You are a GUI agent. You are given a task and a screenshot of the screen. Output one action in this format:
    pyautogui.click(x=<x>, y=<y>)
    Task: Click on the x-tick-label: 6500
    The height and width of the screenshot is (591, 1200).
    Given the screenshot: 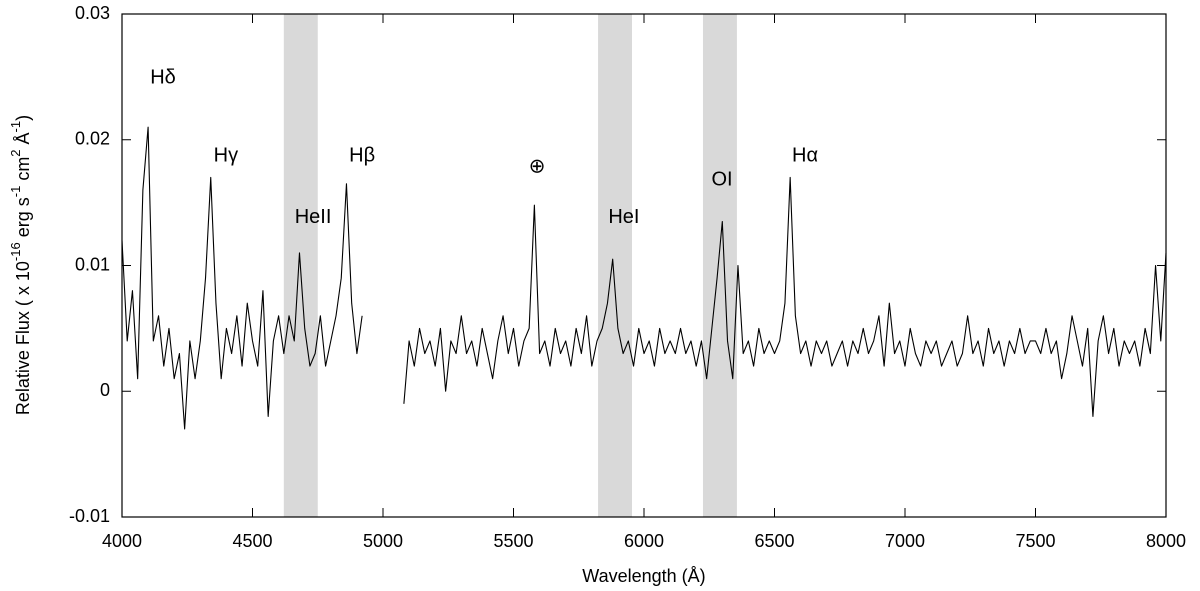 What is the action you would take?
    pyautogui.click(x=774, y=541)
    